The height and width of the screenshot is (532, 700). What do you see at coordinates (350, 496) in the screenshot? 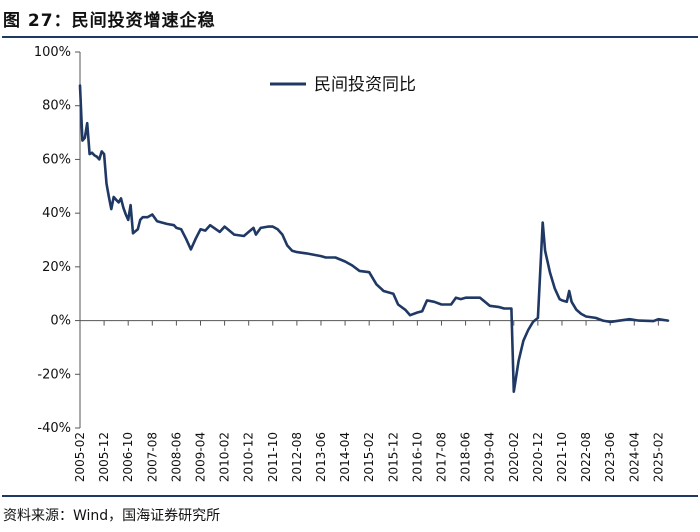
I see `source-divider` at bounding box center [350, 496].